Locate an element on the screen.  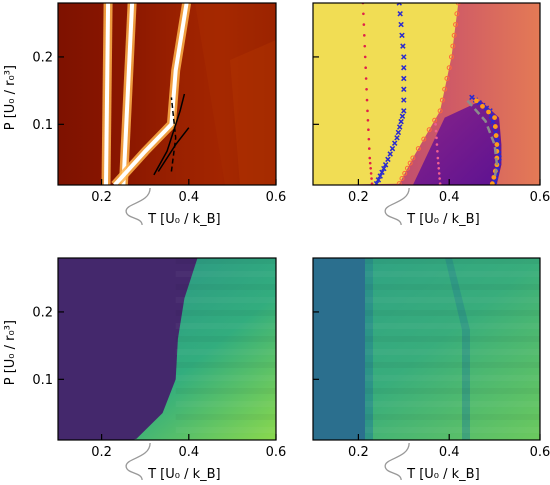
bright-boundaries is located at coordinates (146, 94).